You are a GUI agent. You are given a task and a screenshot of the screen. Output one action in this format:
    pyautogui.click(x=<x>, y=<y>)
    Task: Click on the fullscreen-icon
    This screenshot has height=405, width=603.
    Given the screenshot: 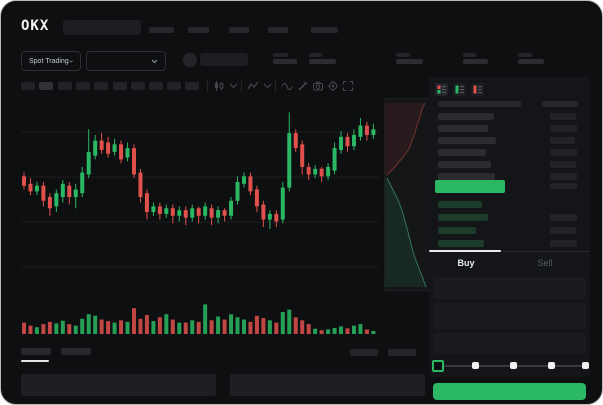 What is the action you would take?
    pyautogui.click(x=348, y=86)
    